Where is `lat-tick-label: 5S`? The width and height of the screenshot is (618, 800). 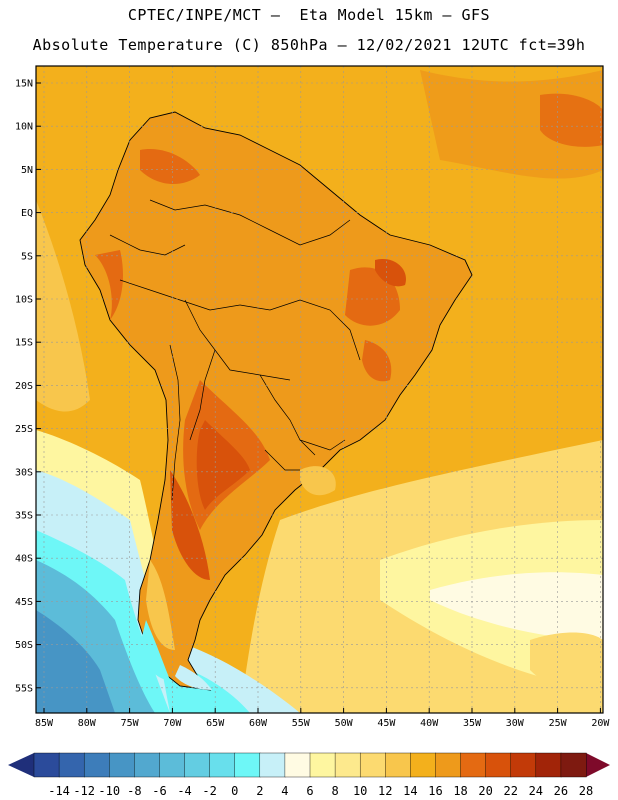 lat-tick-label: 5S is located at coordinates (27, 256).